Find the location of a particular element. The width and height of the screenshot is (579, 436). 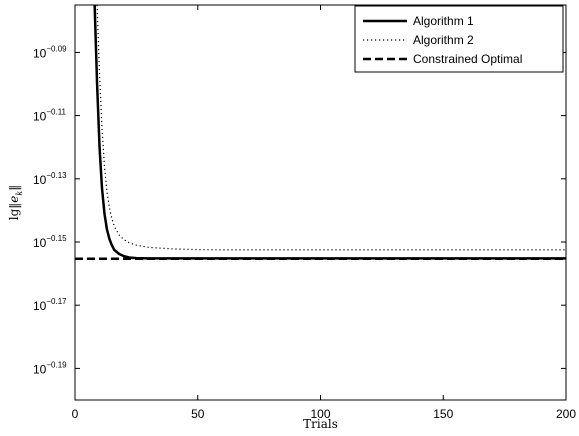

y-tick-label: 10−0.11 is located at coordinates (50, 116).